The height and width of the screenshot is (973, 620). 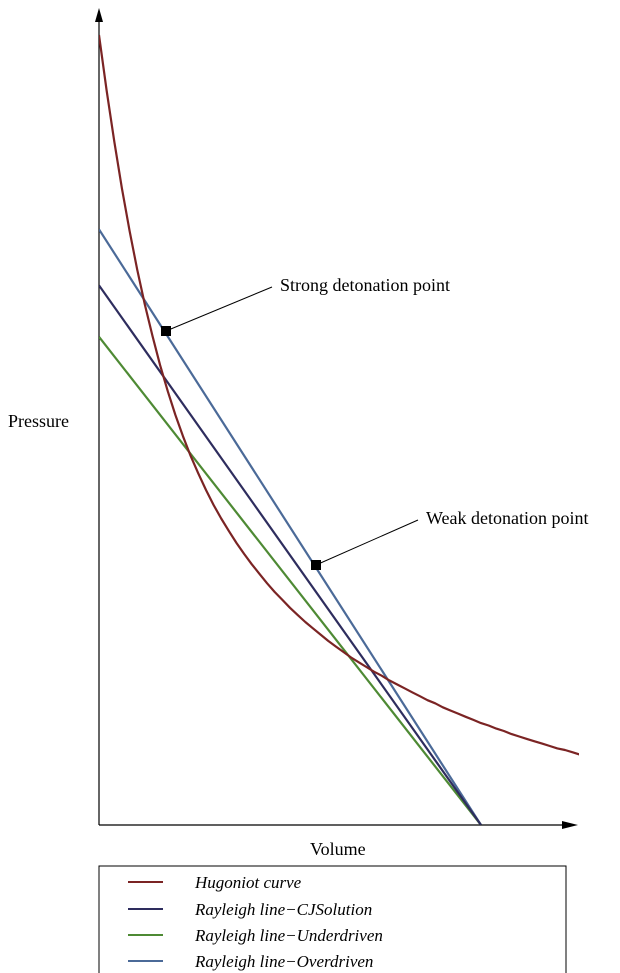 I want to click on legend-label-cj: Rayleigh line−CJSolution, so click(x=283, y=909).